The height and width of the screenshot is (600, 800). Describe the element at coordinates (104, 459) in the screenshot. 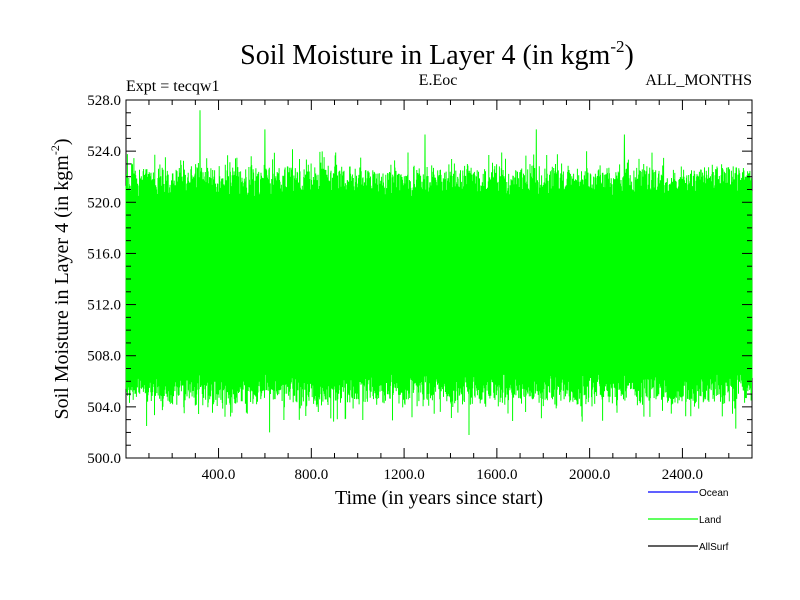

I see `y-tick-label: 500.0` at that location.